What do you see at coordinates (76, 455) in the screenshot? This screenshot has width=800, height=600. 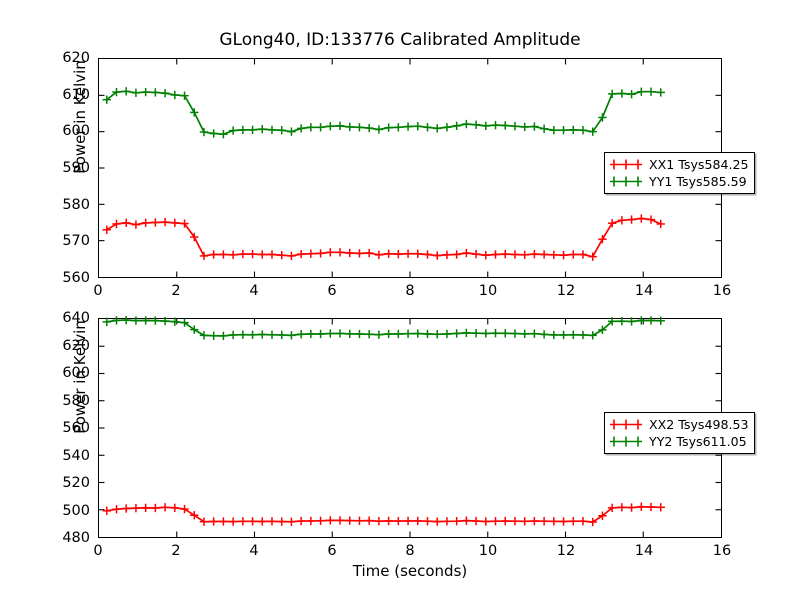 I see `y-tick-label: 540` at bounding box center [76, 455].